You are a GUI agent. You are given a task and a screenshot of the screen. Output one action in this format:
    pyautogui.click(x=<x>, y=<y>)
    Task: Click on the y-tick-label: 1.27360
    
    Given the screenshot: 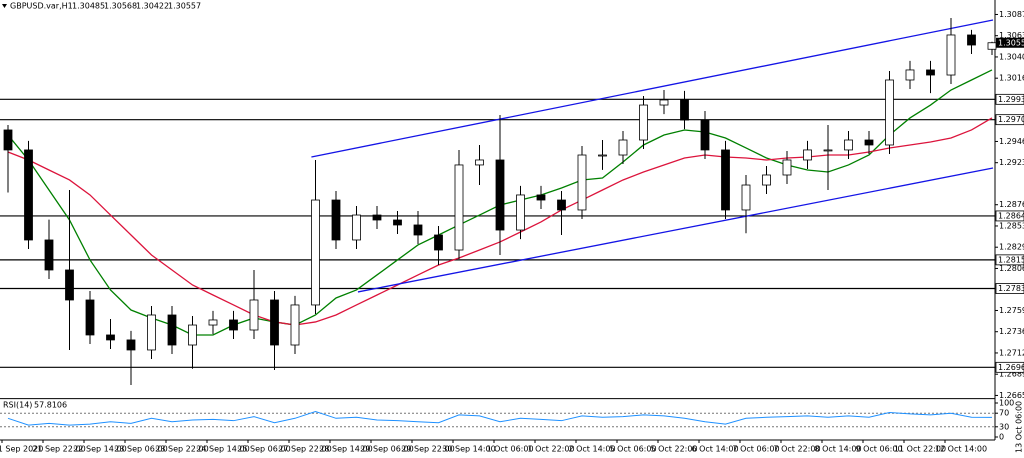 What is the action you would take?
    pyautogui.click(x=1011, y=331)
    